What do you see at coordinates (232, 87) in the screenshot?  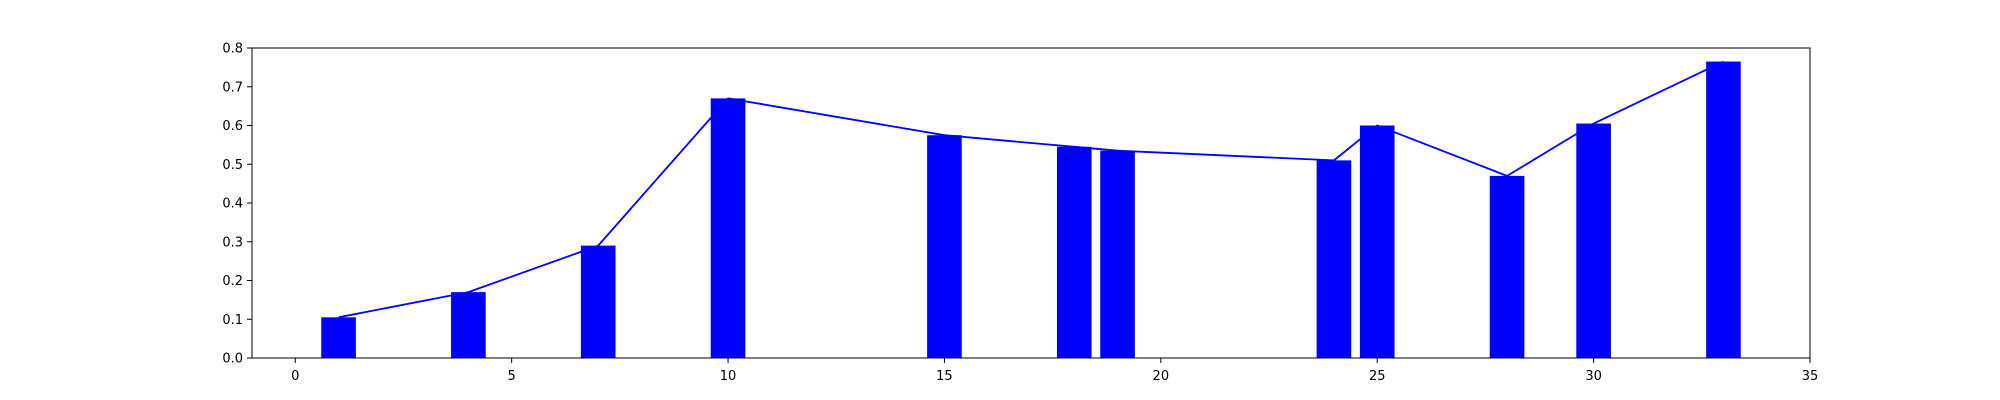 I see `y-tick-label: 0.7` at bounding box center [232, 87].